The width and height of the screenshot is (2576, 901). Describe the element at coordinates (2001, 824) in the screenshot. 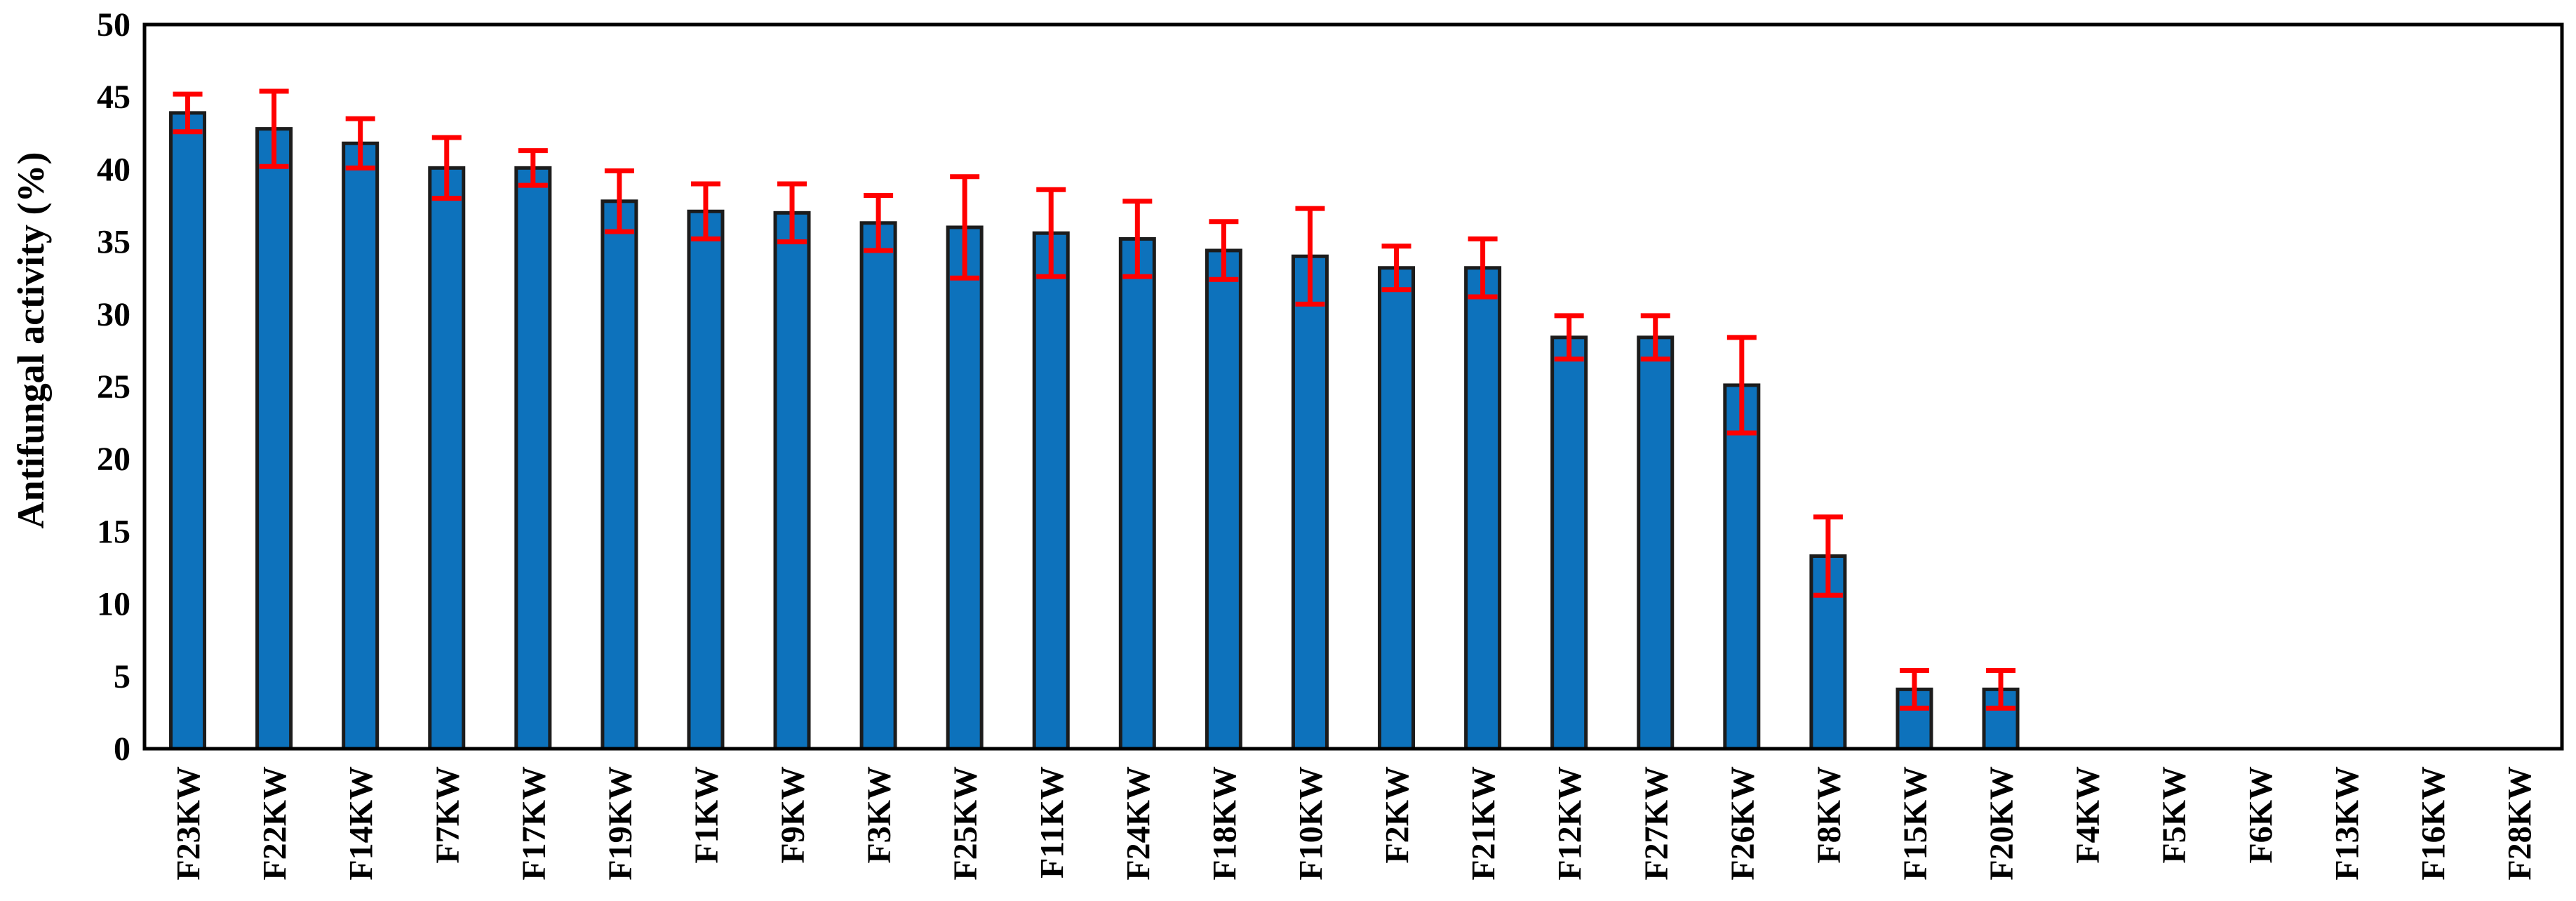

I see `x-label-F20KW: F20KW` at that location.